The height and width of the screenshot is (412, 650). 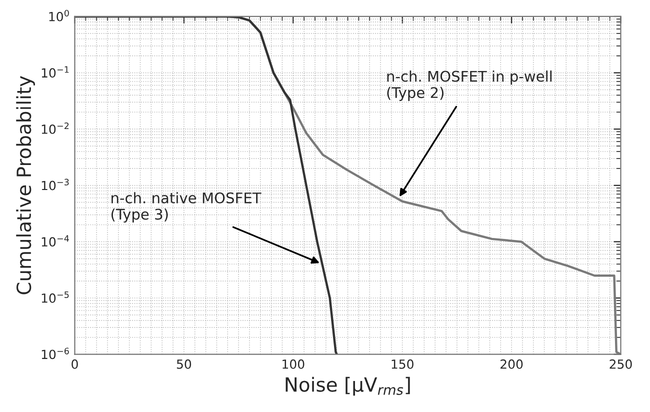 I want to click on y-tick-label: 10$^{−5}$, so click(x=55, y=297).